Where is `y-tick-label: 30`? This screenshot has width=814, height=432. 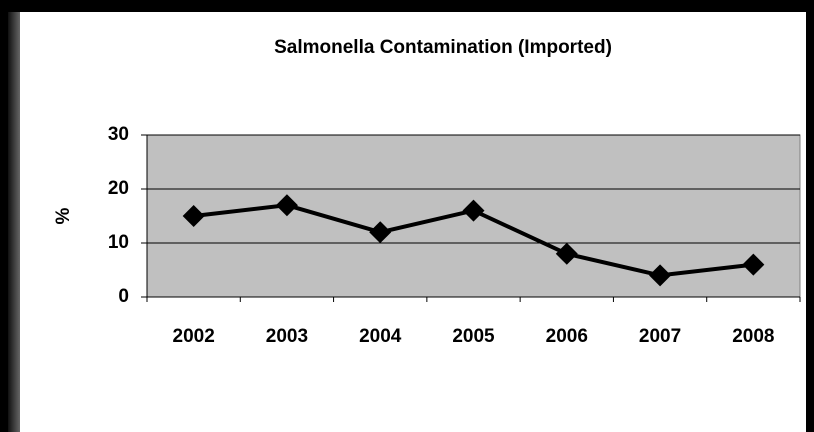
y-tick-label: 30 is located at coordinates (118, 134).